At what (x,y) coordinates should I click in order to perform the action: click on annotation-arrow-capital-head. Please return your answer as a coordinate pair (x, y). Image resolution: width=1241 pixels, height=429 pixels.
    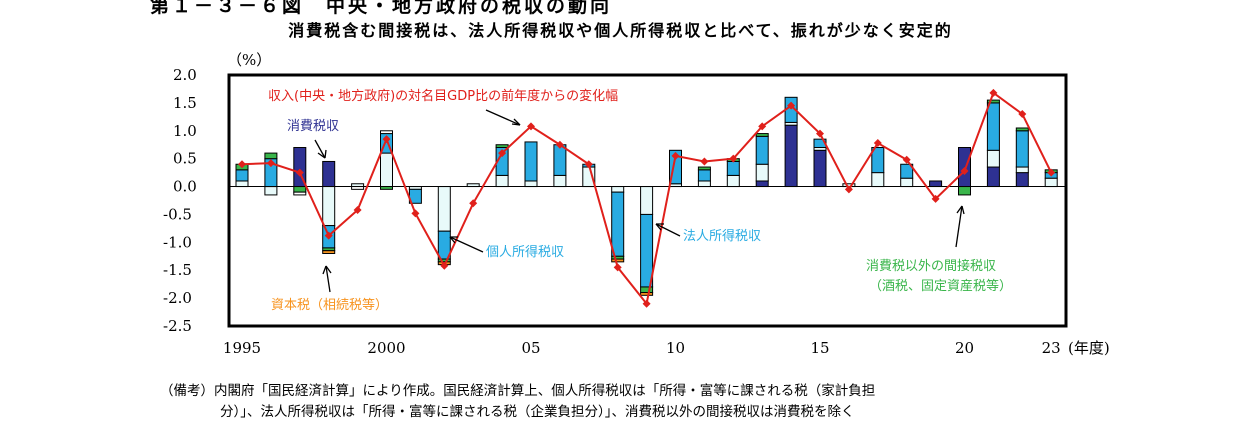
    Looking at the image, I should click on (327, 270).